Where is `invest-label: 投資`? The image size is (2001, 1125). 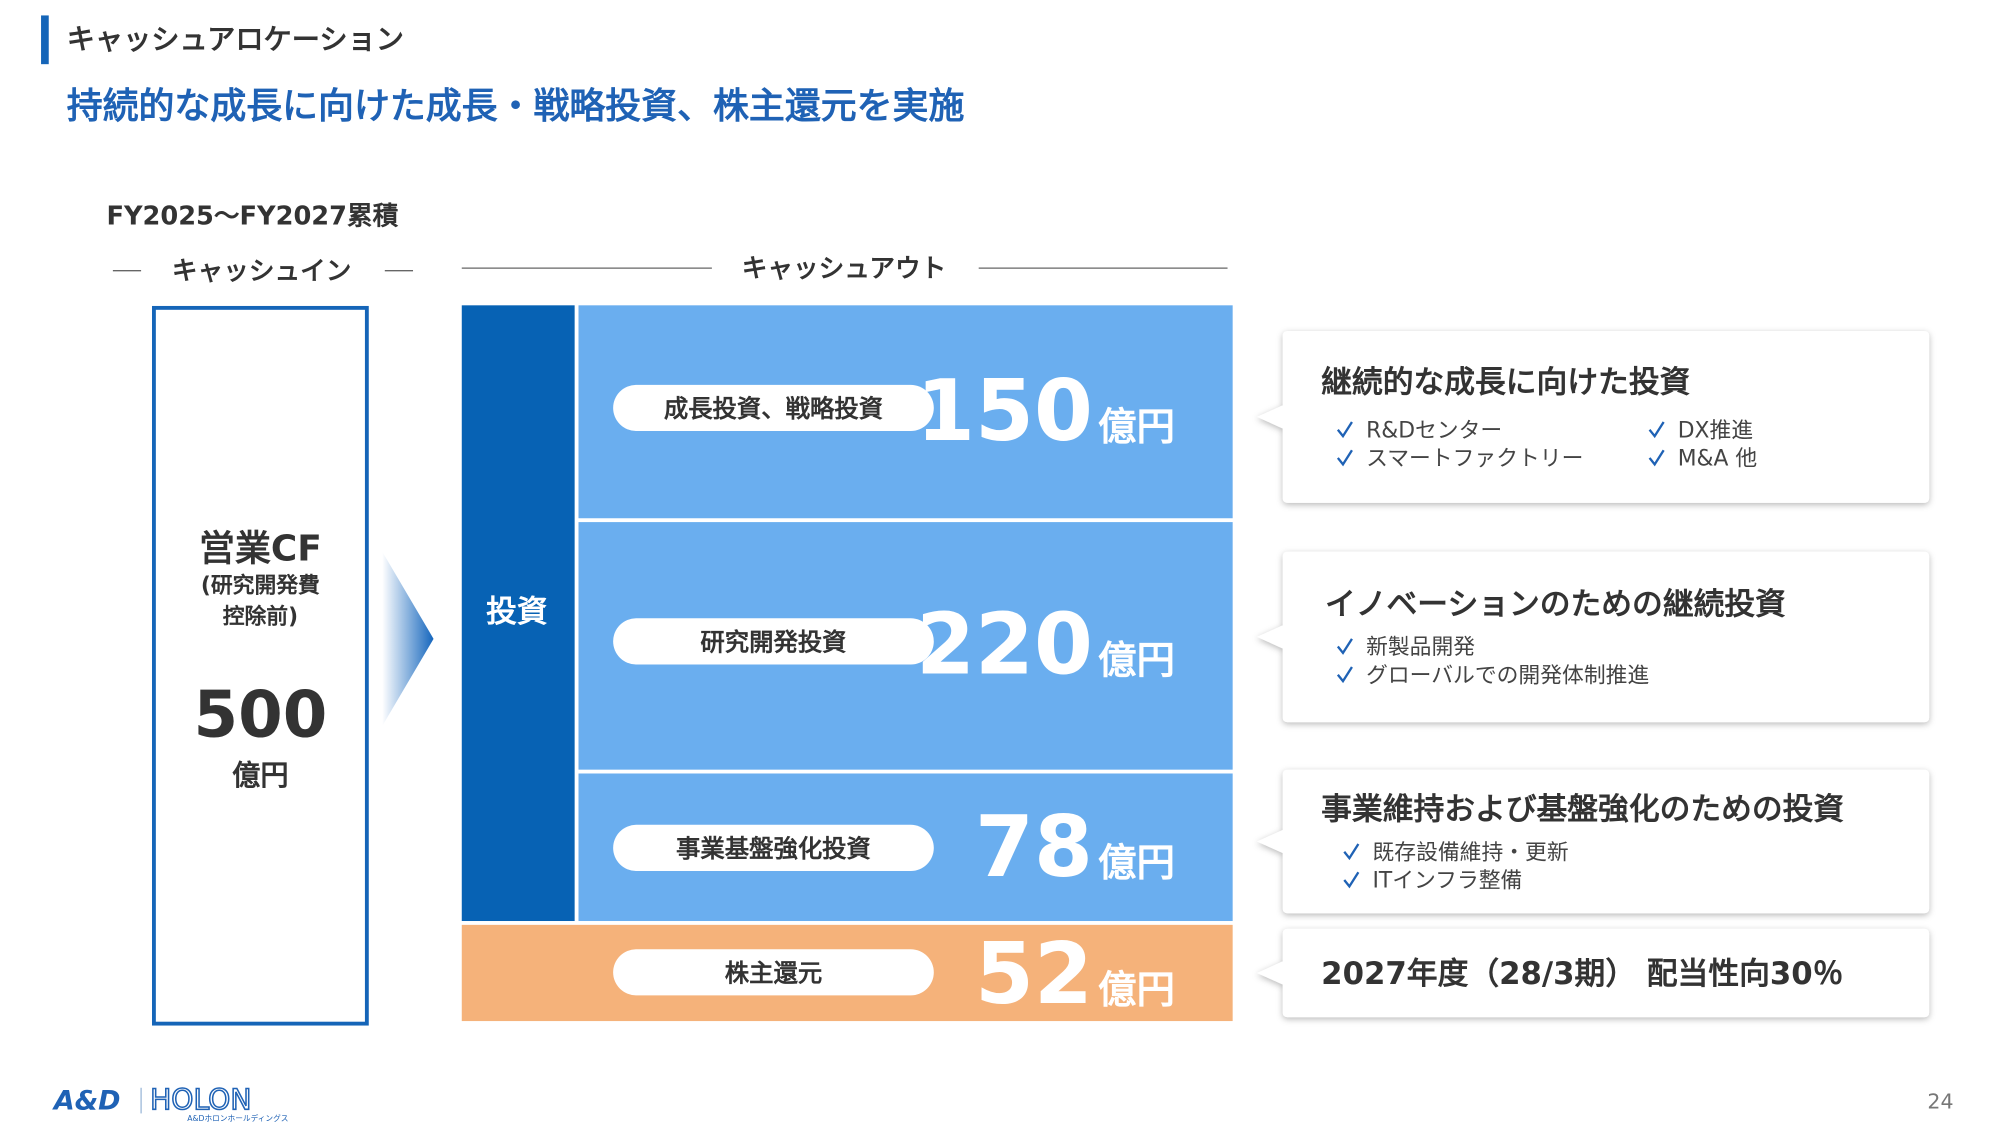
invest-label: 投資 is located at coordinates (517, 612).